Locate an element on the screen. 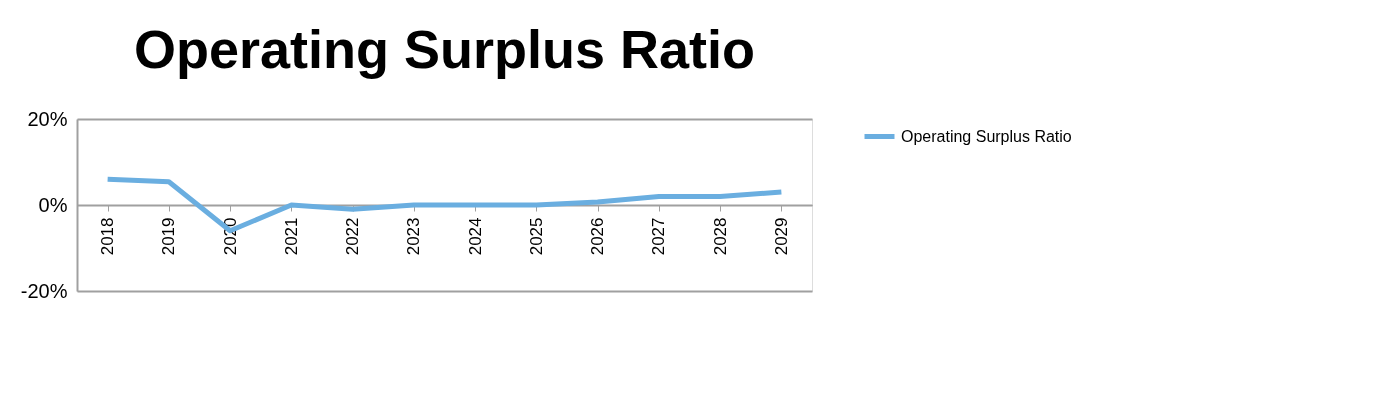  x-tick-label: 2029 is located at coordinates (781, 236).